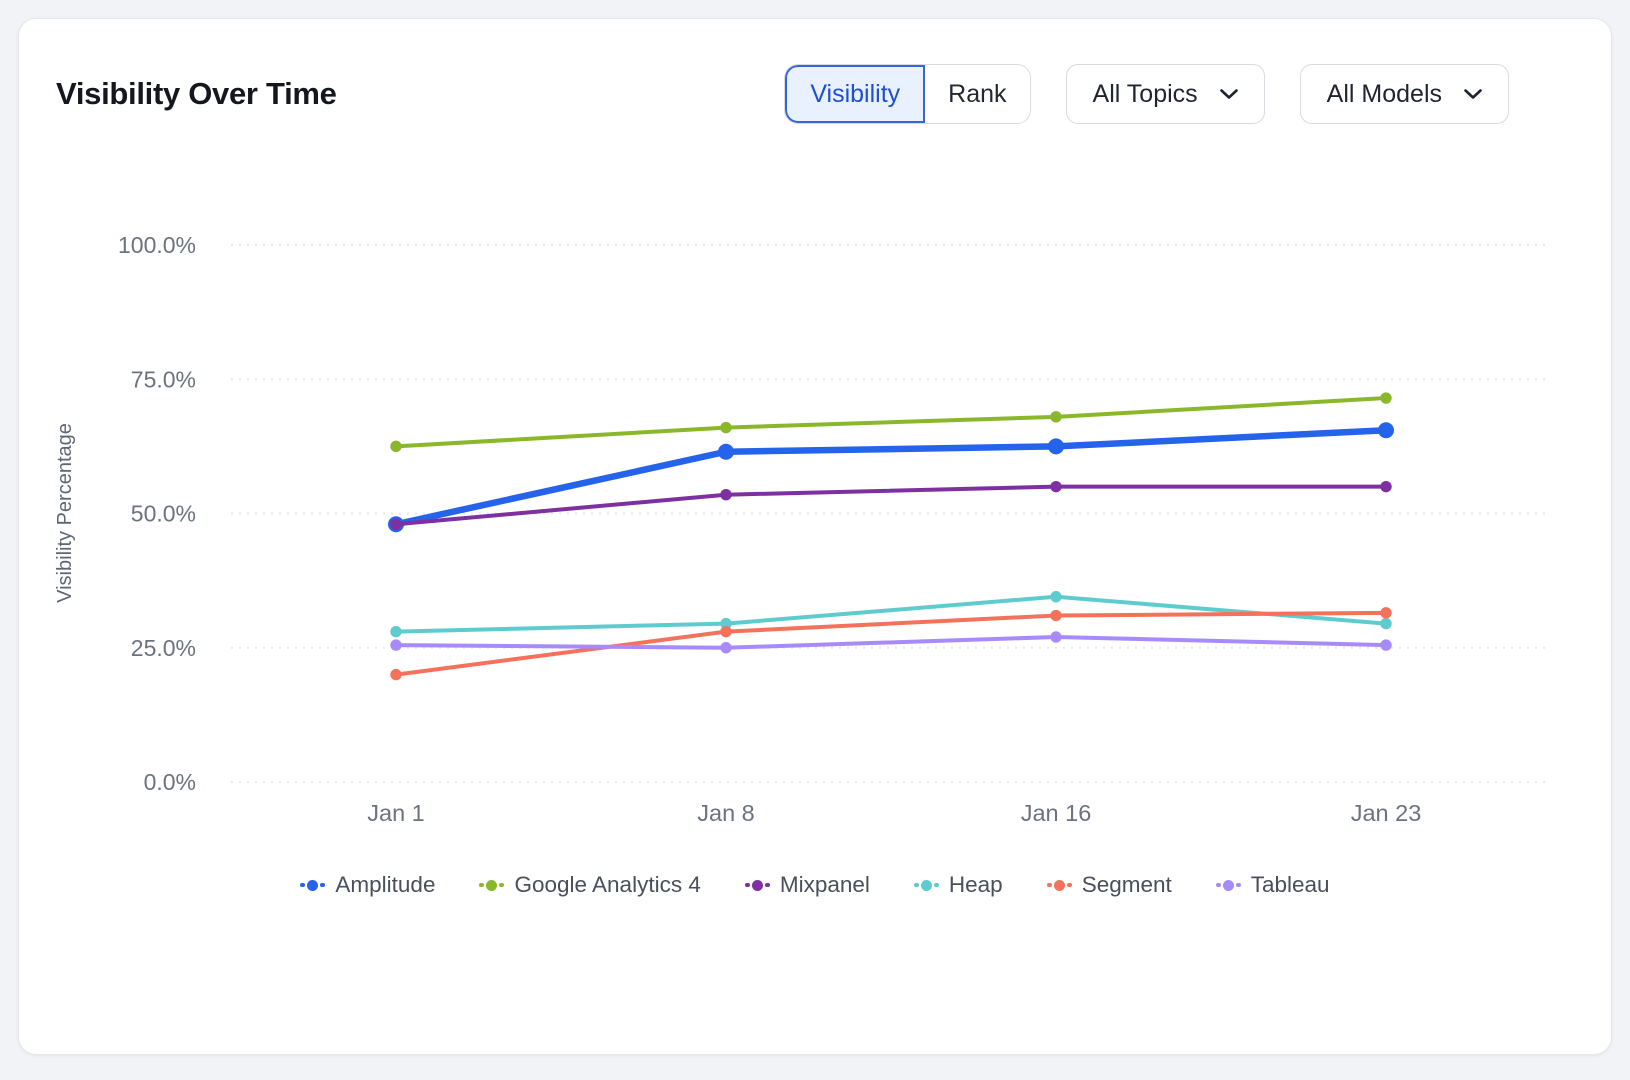  Describe the element at coordinates (855, 94) in the screenshot. I see `toggle-visibility: Visibility` at that location.